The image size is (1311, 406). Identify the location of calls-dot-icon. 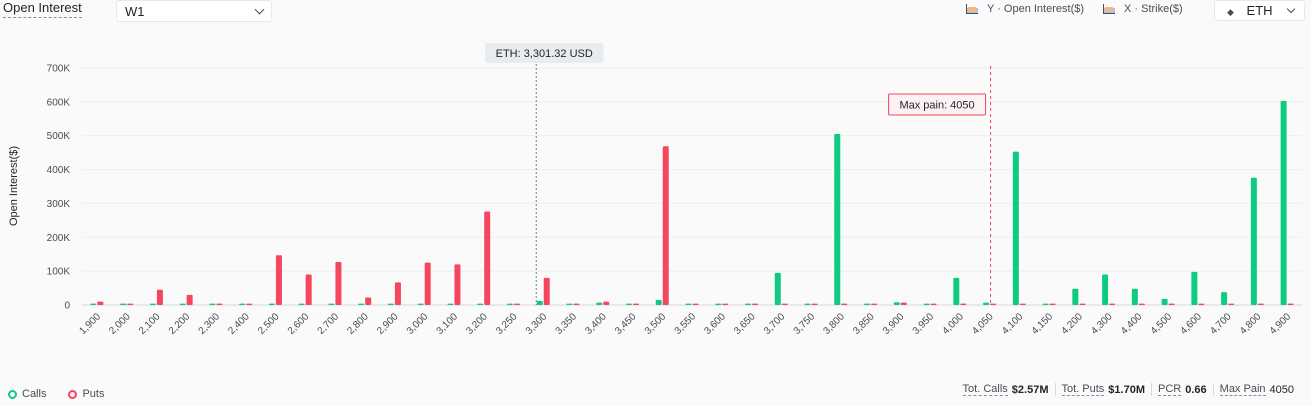
(12, 394).